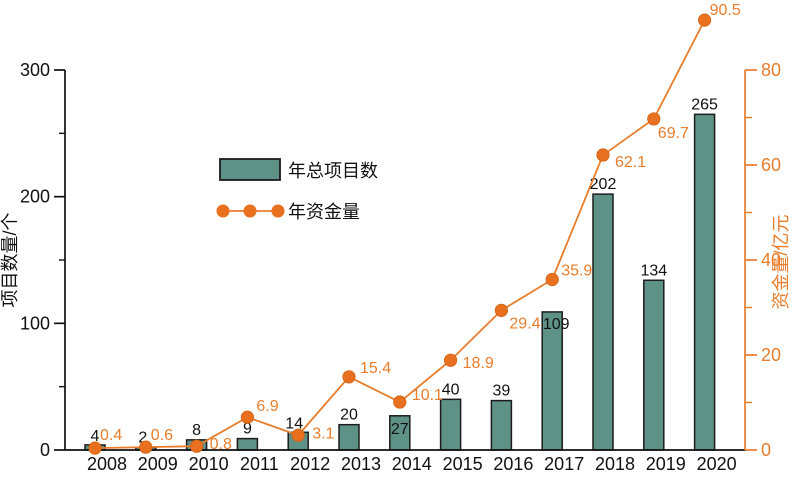 The height and width of the screenshot is (480, 800). I want to click on legend-bar-label: 年总项目数, so click(333, 171).